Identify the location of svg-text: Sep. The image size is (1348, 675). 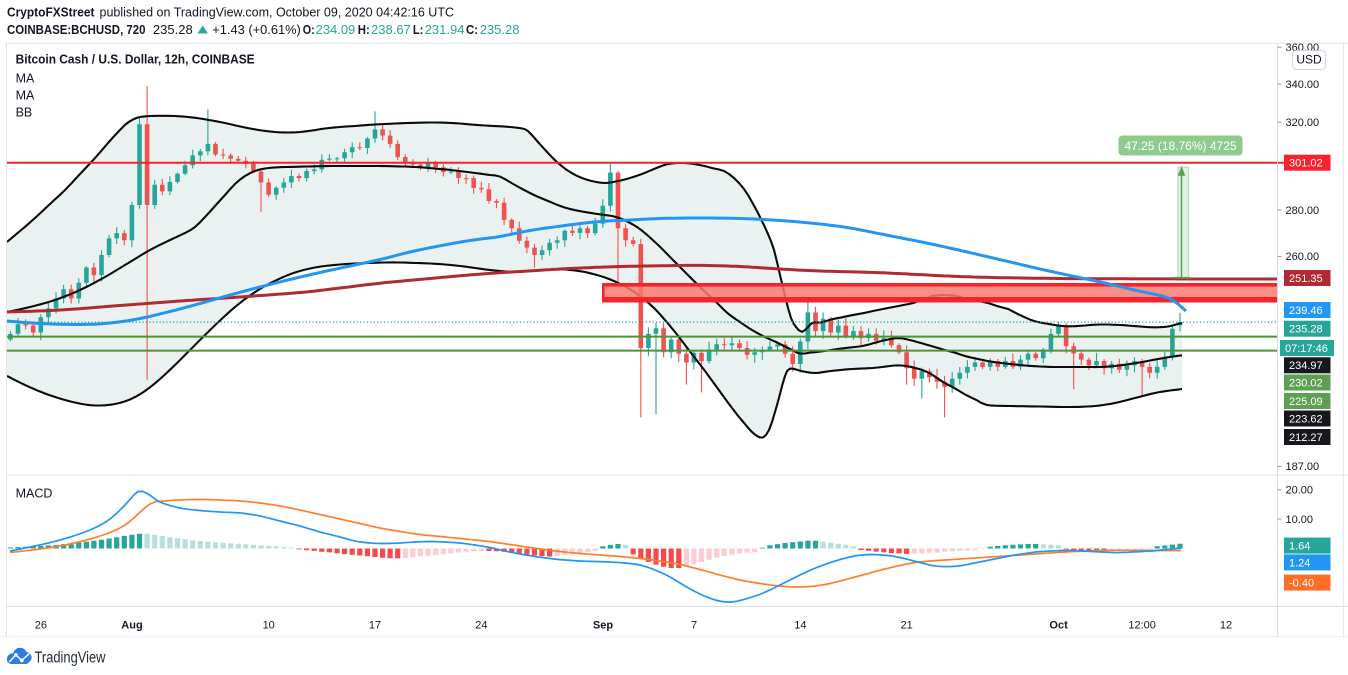
(603, 626).